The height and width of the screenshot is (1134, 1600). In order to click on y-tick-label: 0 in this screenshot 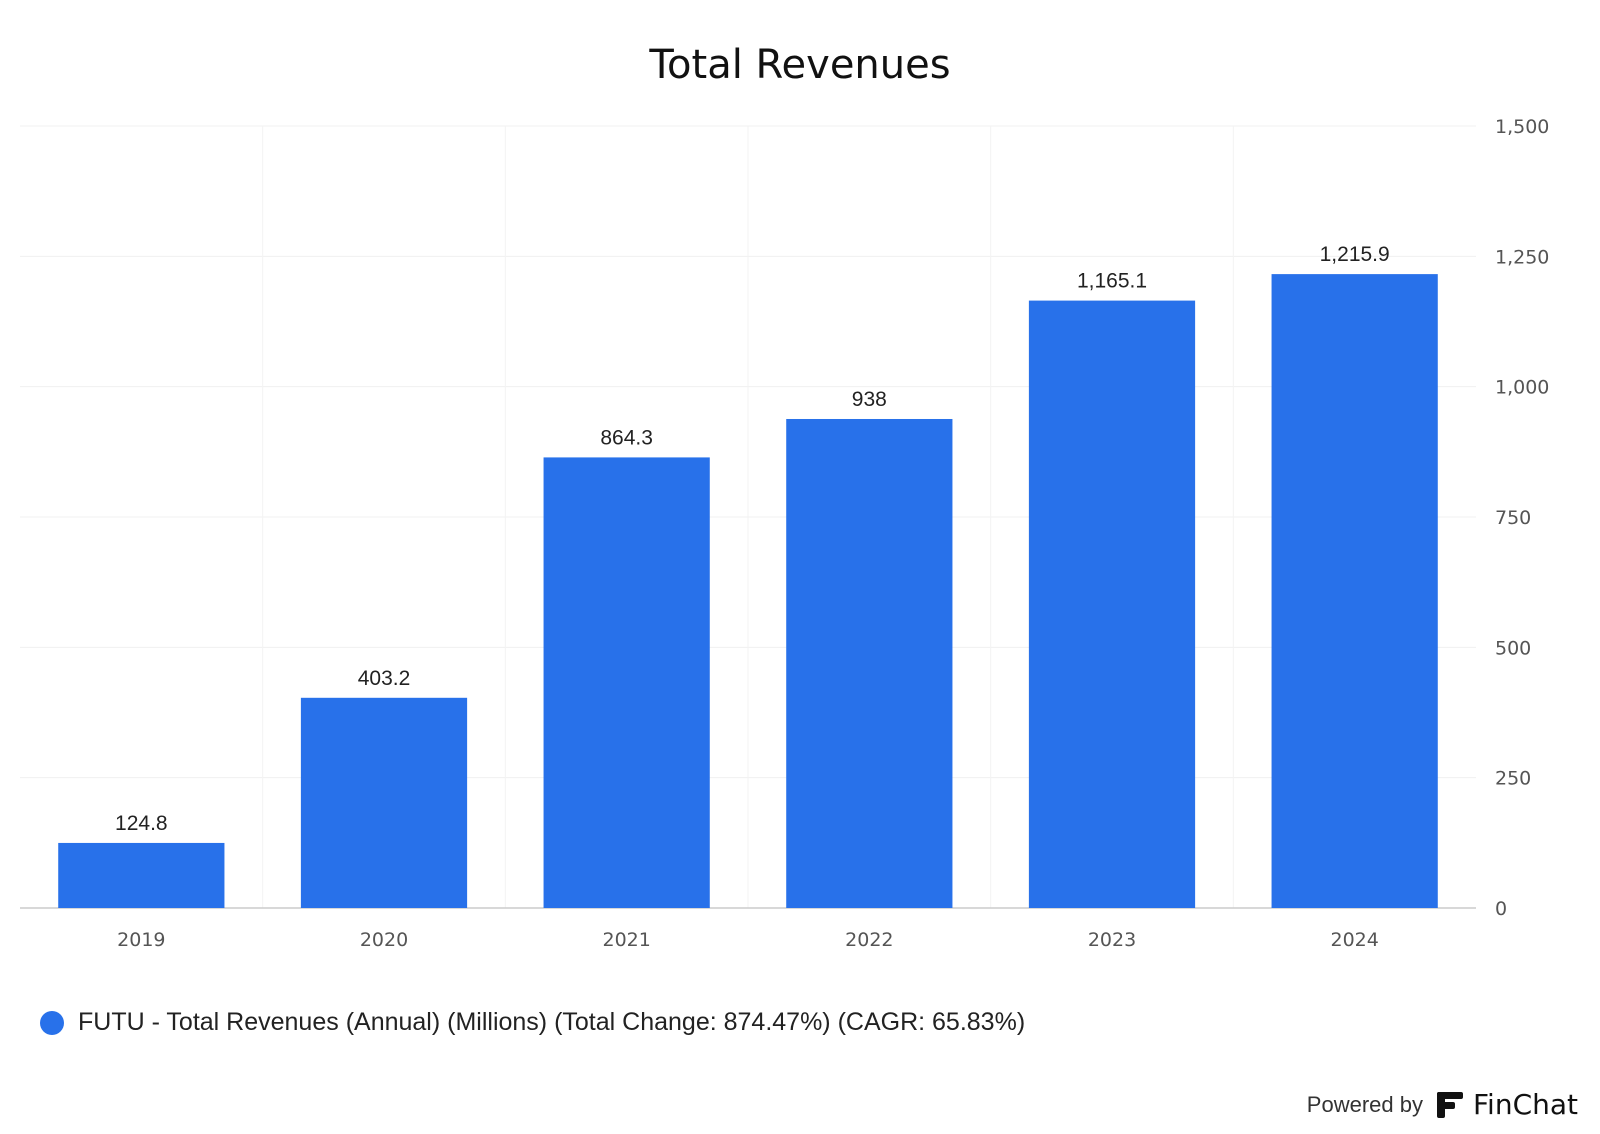, I will do `click(1501, 909)`.